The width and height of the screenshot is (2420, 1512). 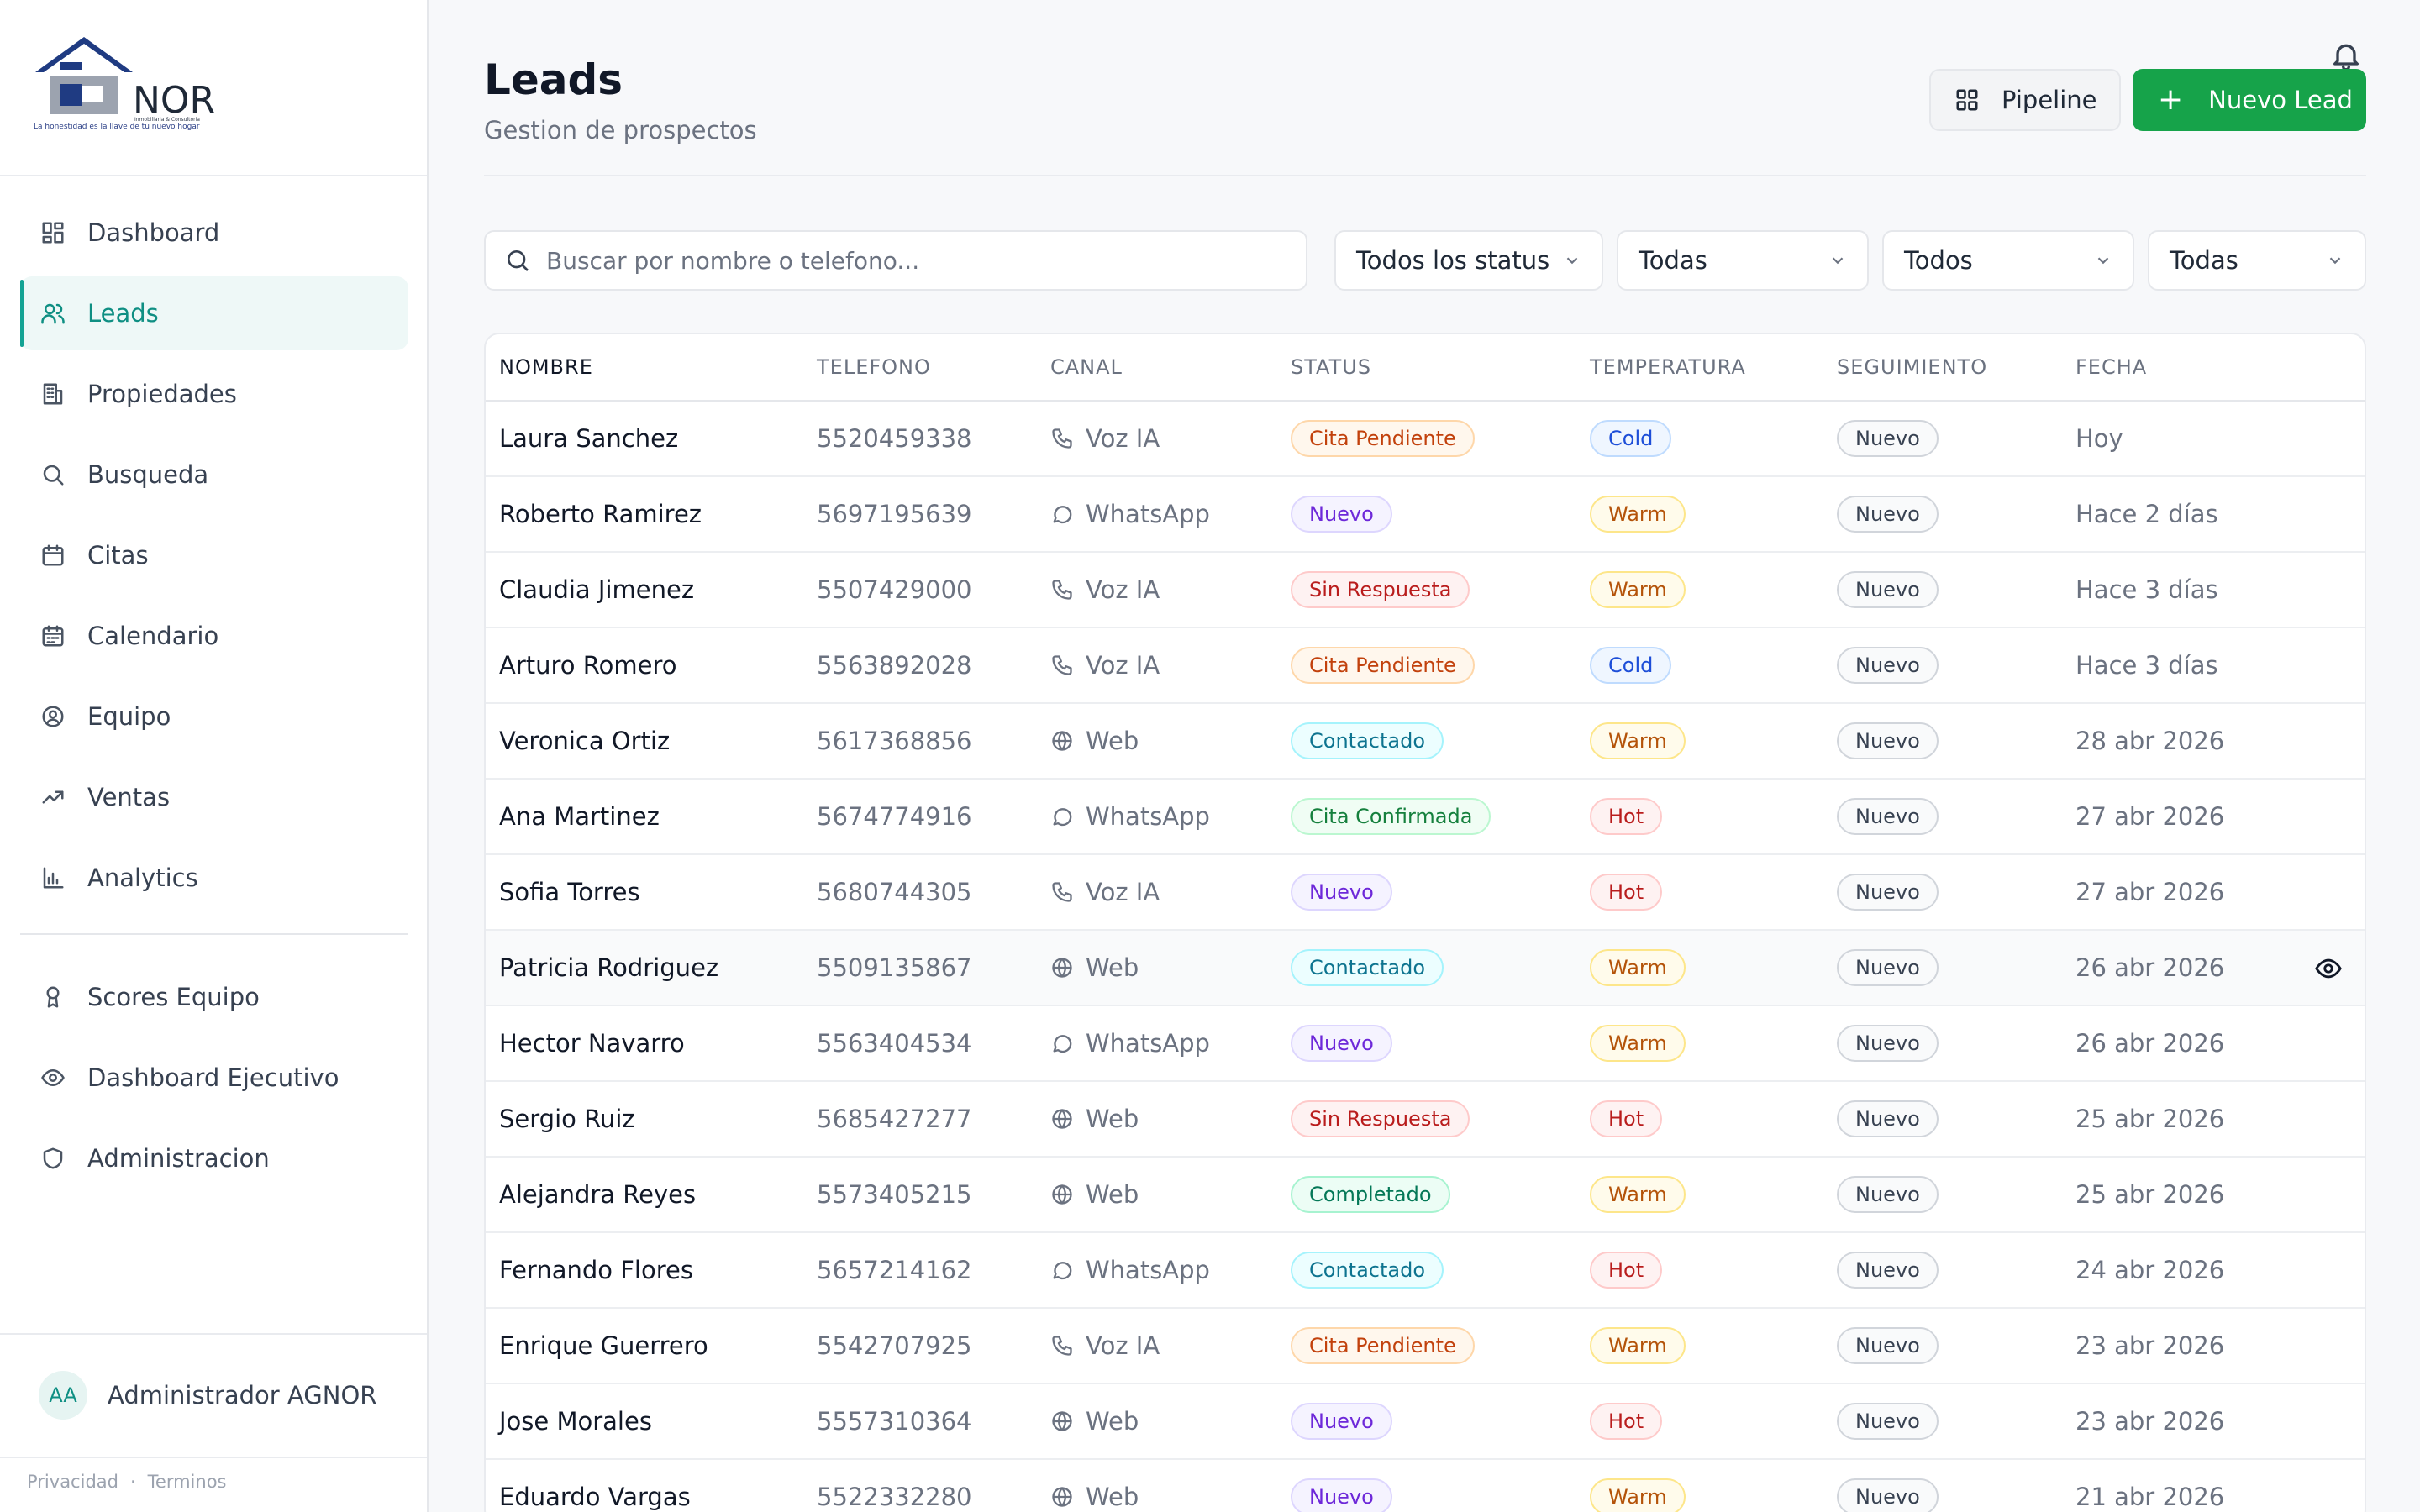 I want to click on lead-name: Arturo Romero, so click(x=588, y=665).